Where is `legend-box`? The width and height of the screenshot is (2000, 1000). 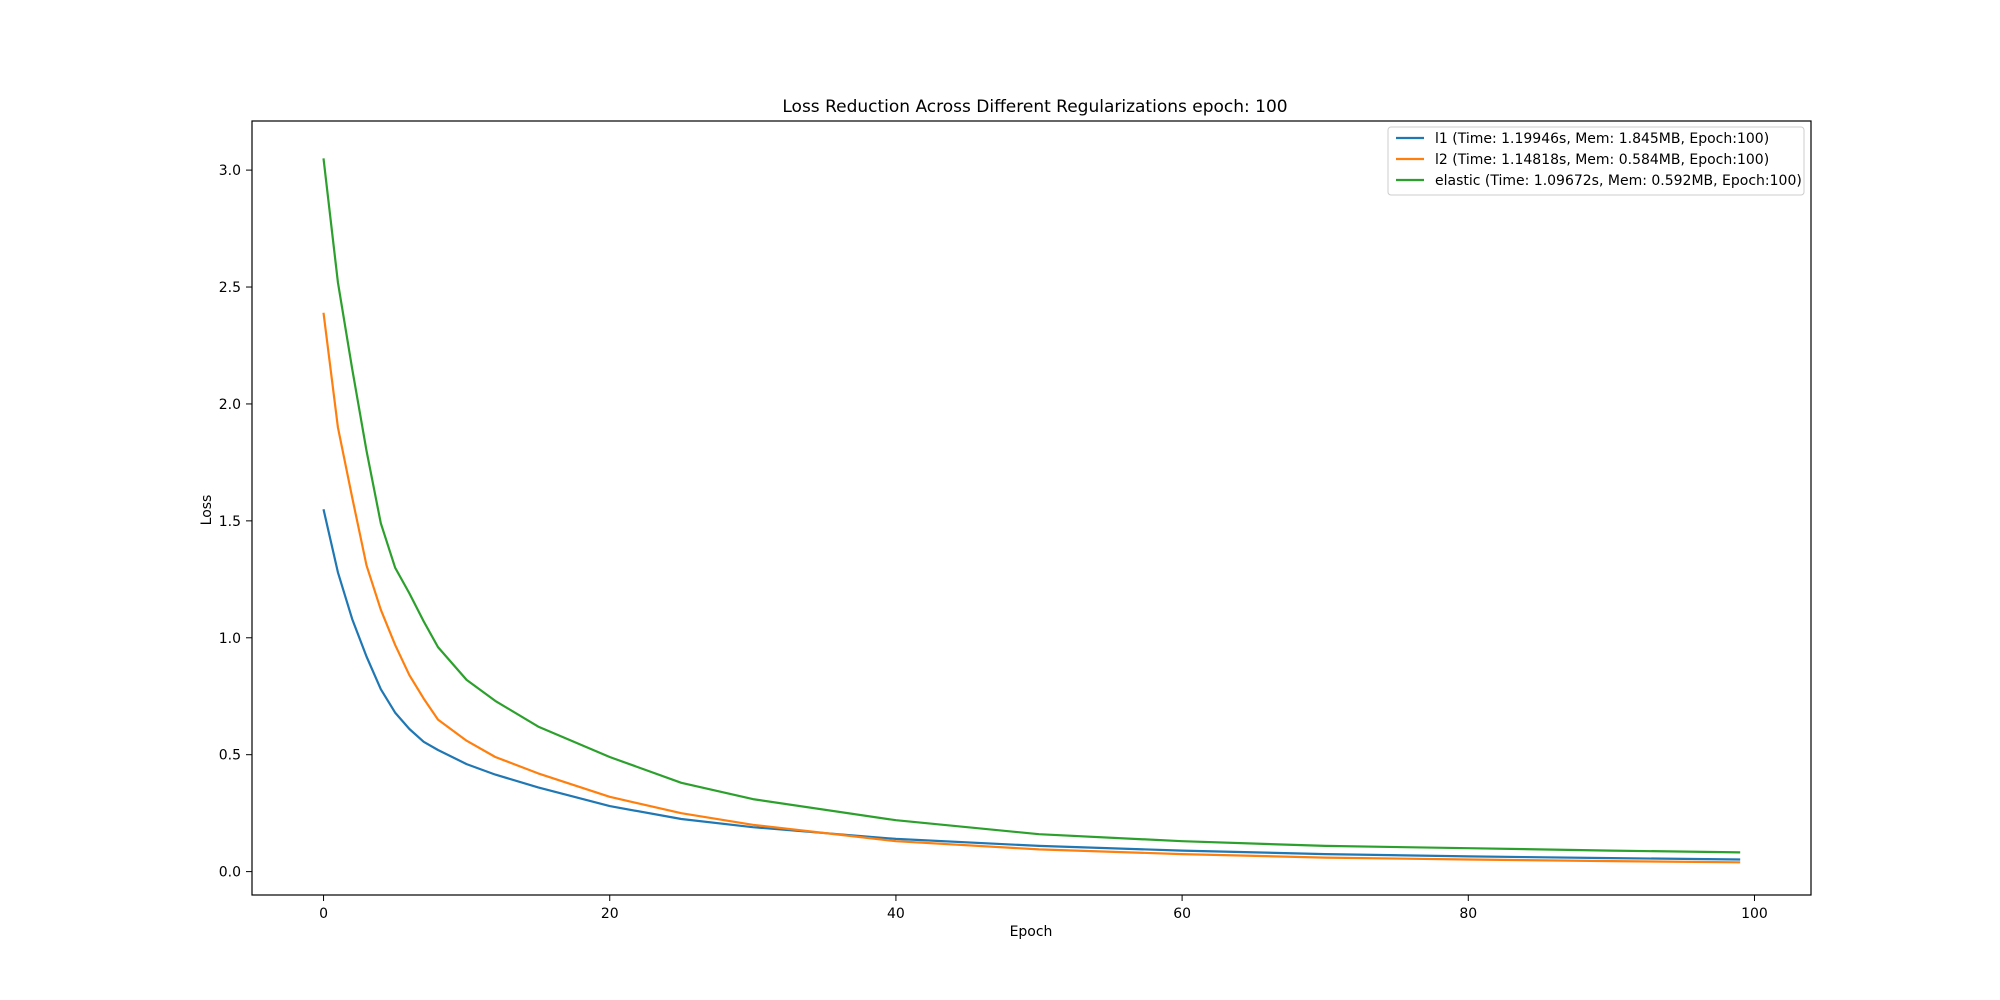 legend-box is located at coordinates (1596, 161).